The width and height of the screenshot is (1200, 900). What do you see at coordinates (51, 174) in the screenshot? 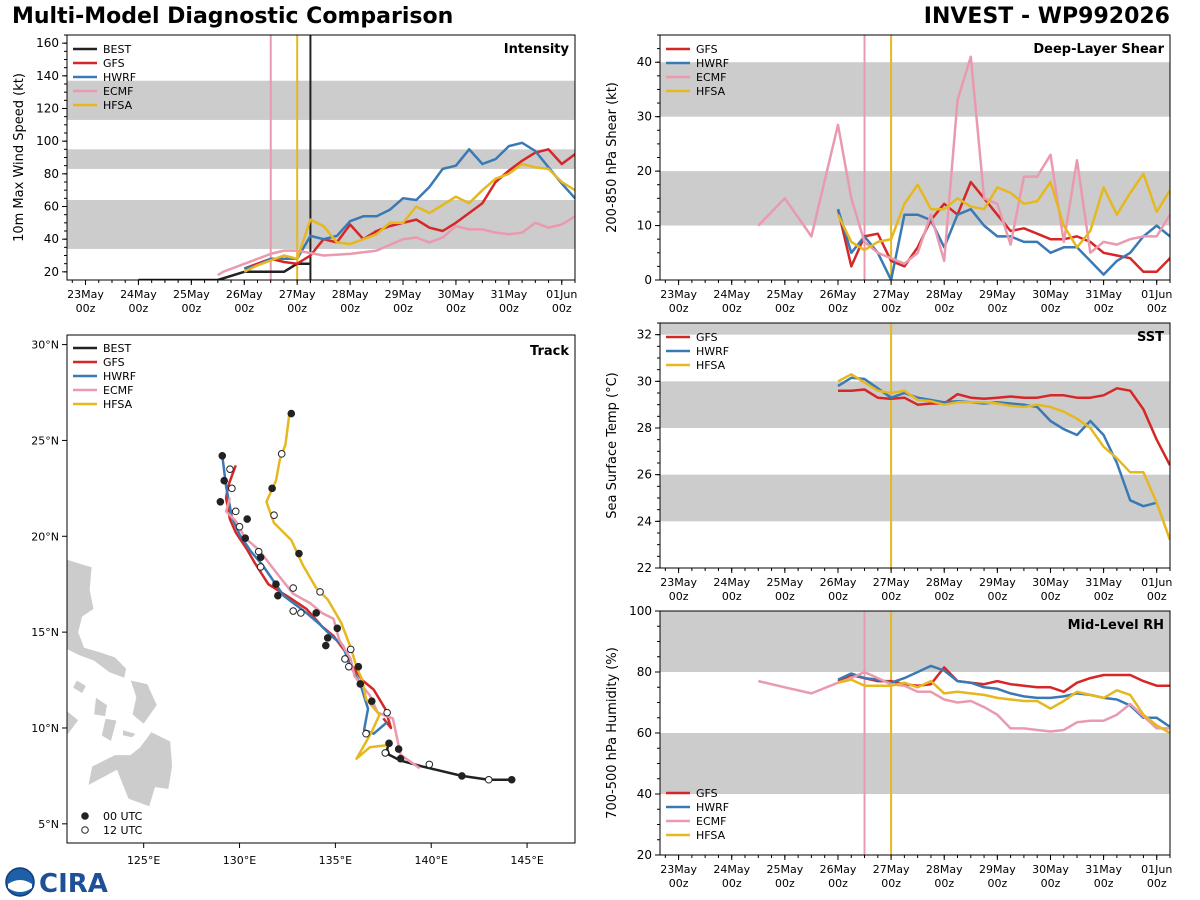
I see `intensity-ytick-label: 80` at bounding box center [51, 174].